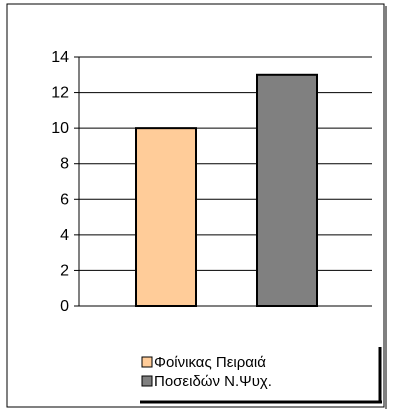 This screenshot has height=417, width=395. What do you see at coordinates (213, 381) in the screenshot?
I see `legend-label-series-2: Ποσειδών Ν.Ψυχ.` at bounding box center [213, 381].